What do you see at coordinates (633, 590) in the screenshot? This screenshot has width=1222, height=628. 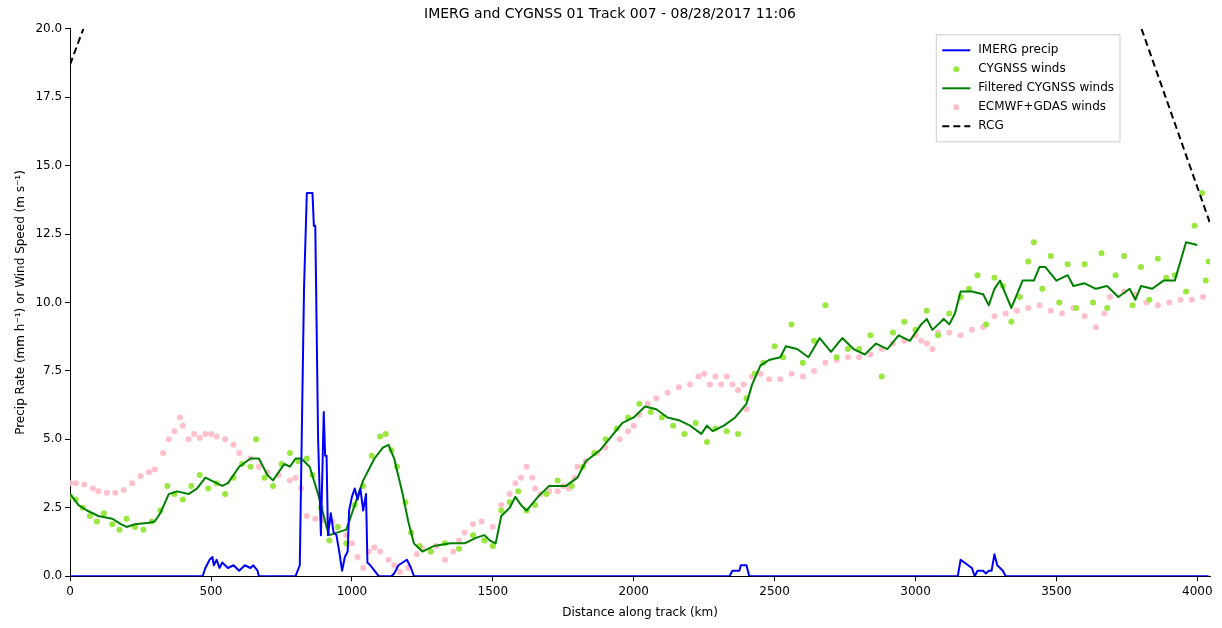 I see `x-tick-label: 2000` at bounding box center [633, 590].